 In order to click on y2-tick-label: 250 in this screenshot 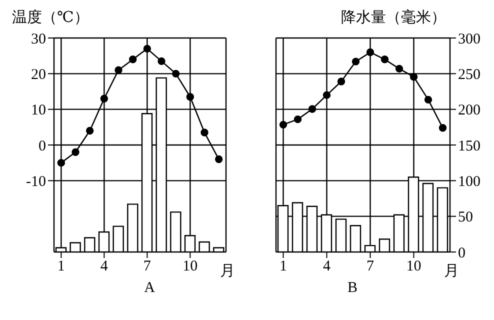, I will do `click(469, 74)`.